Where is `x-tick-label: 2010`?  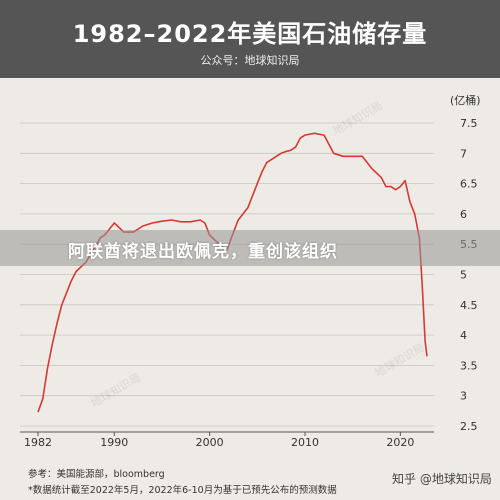
x-tick-label: 2010 is located at coordinates (305, 442).